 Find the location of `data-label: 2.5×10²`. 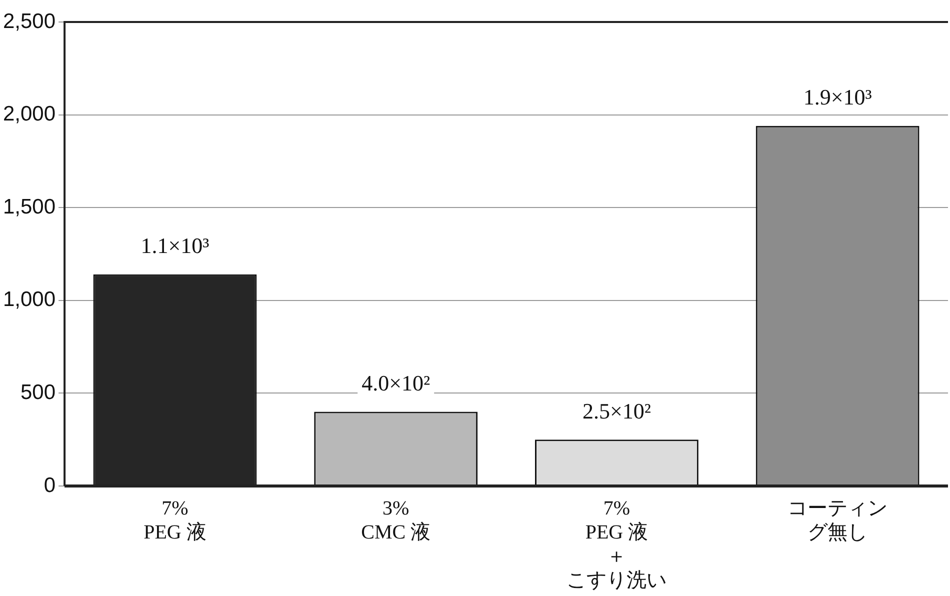

data-label: 2.5×10² is located at coordinates (617, 411).